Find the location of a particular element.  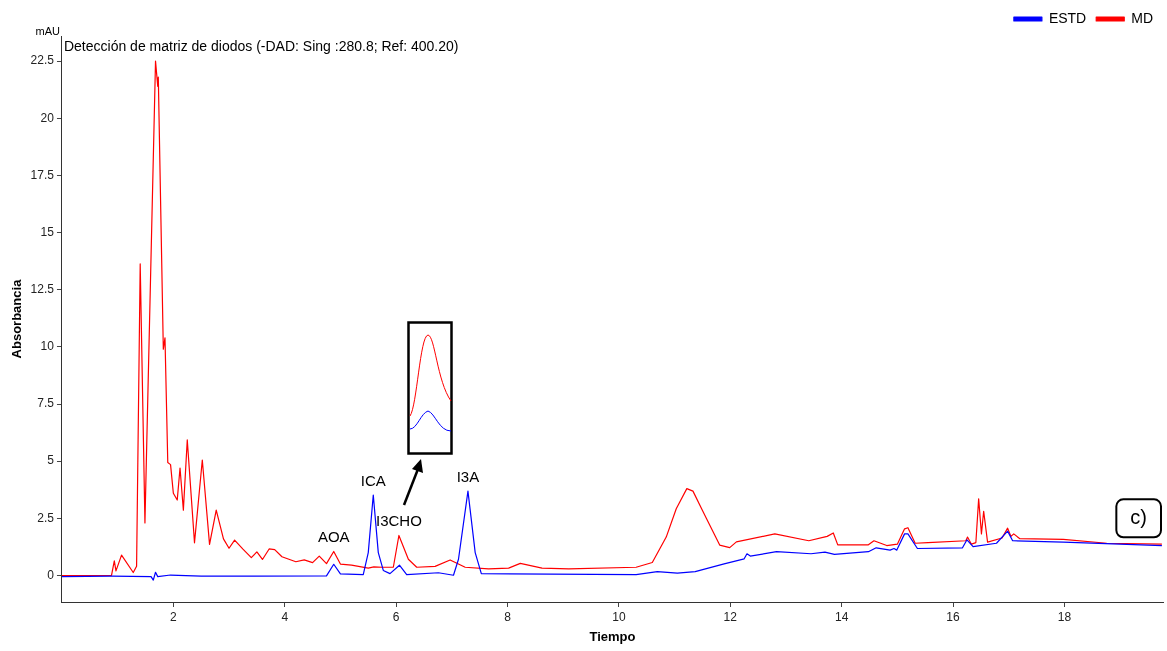

text: mAU is located at coordinates (47, 30).